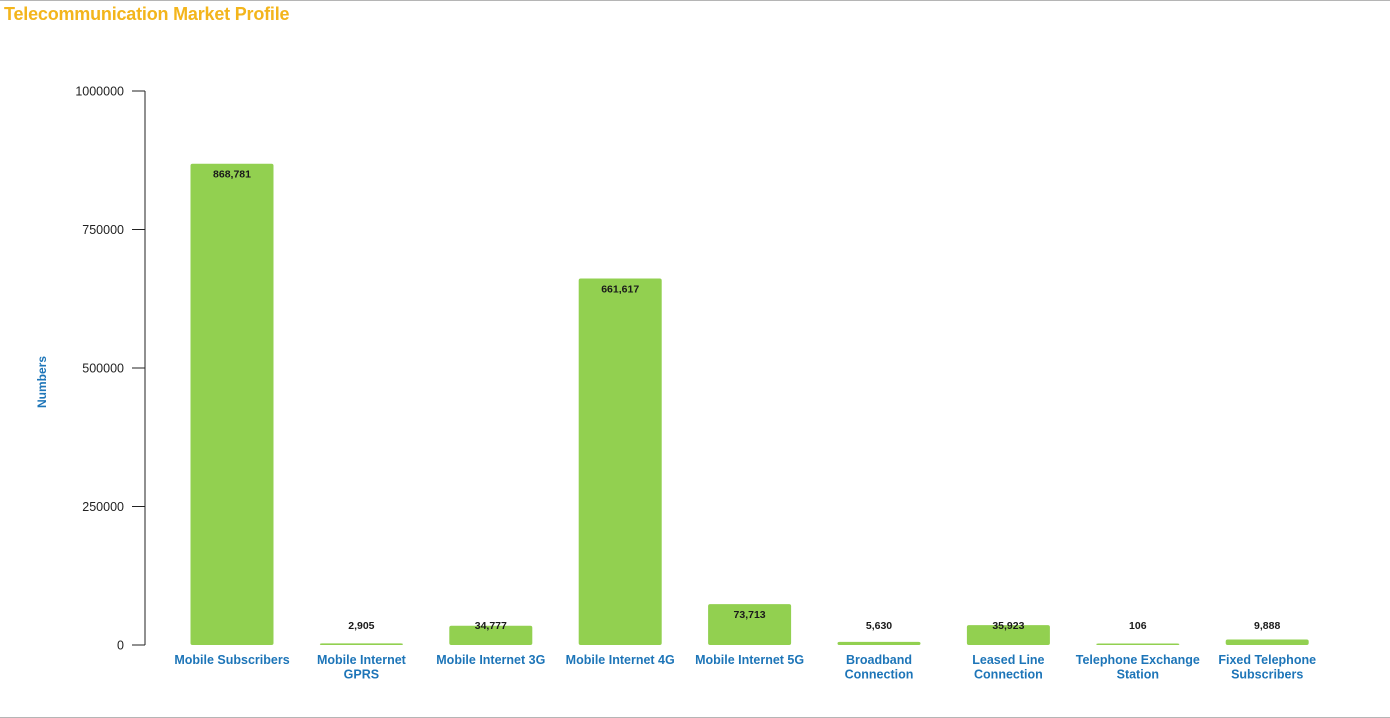 This screenshot has width=1390, height=718. What do you see at coordinates (879, 626) in the screenshot?
I see `data-label: 5,630` at bounding box center [879, 626].